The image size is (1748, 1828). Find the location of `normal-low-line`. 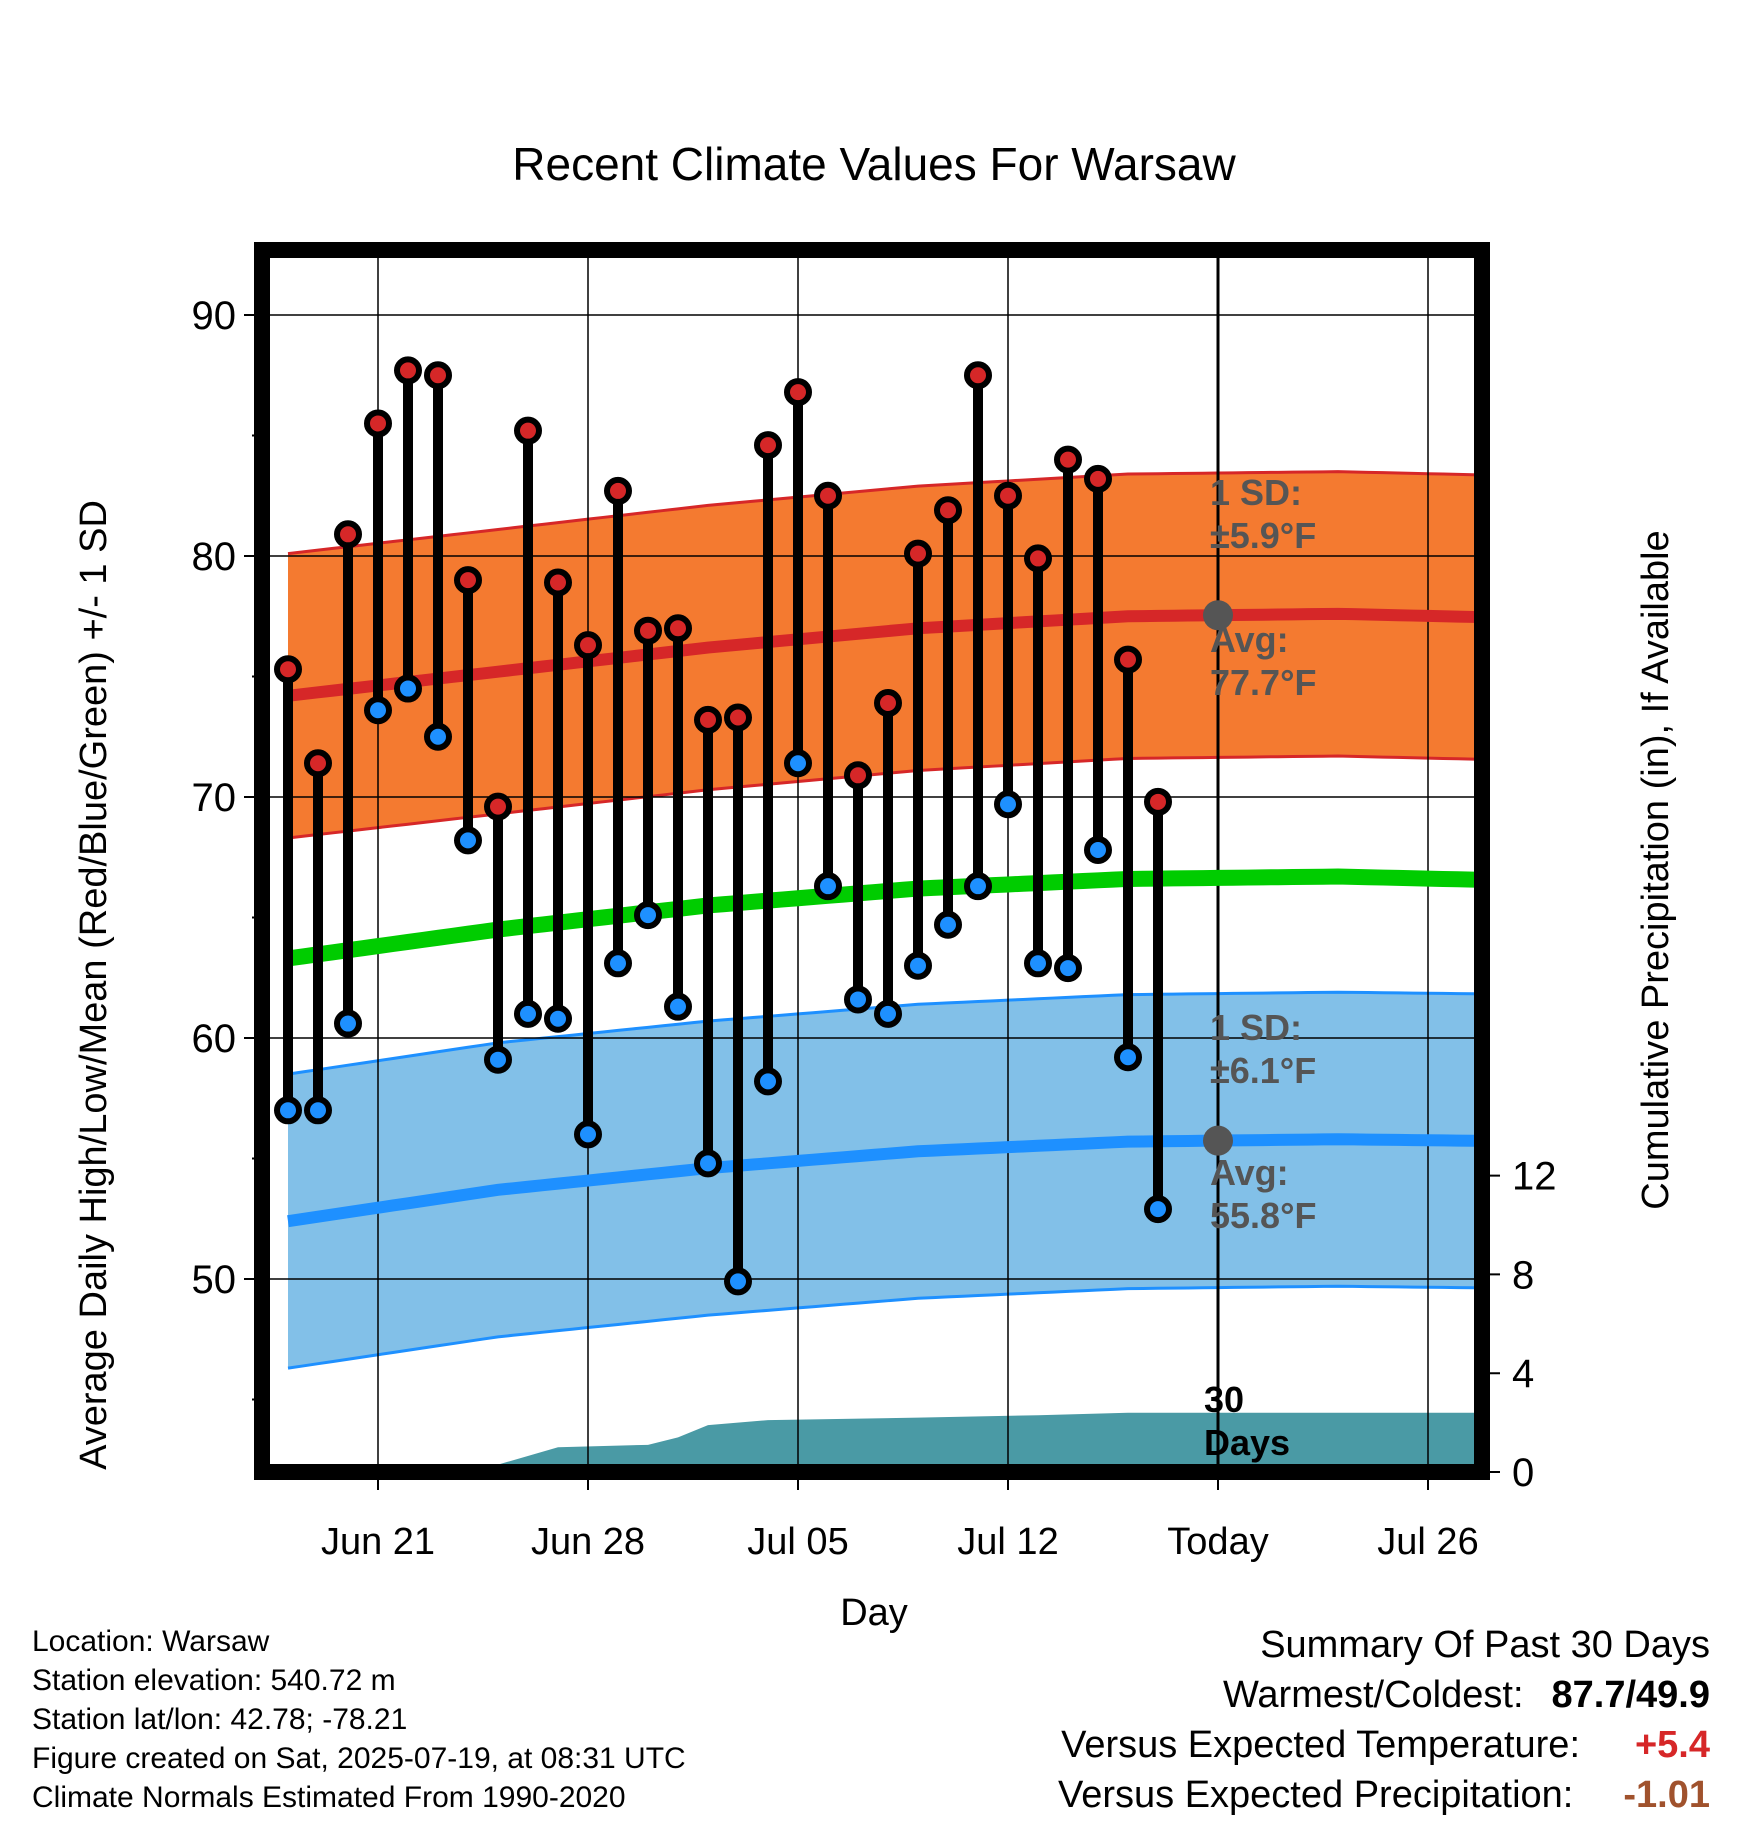

normal-low-line is located at coordinates (884, 1180).